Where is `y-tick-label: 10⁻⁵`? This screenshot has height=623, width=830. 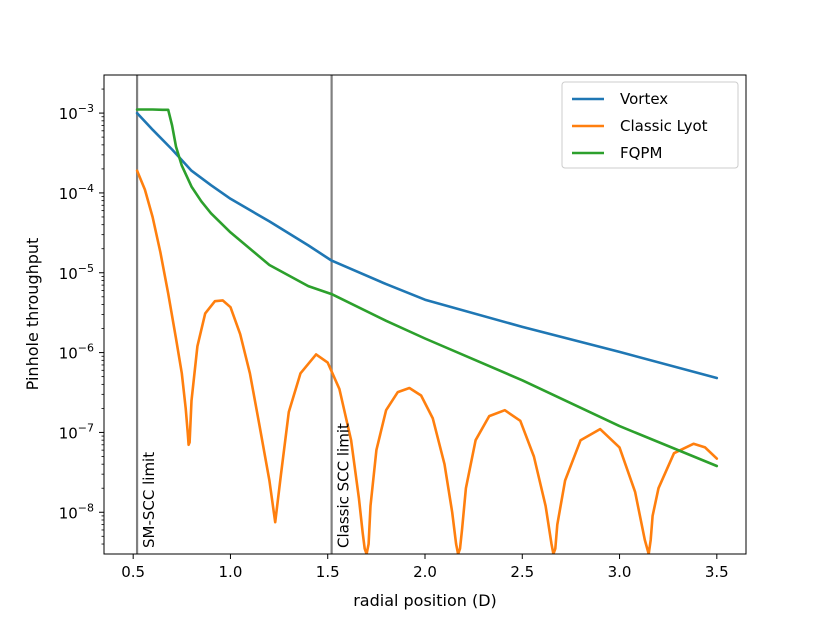 y-tick-label: 10⁻⁵ is located at coordinates (76, 272).